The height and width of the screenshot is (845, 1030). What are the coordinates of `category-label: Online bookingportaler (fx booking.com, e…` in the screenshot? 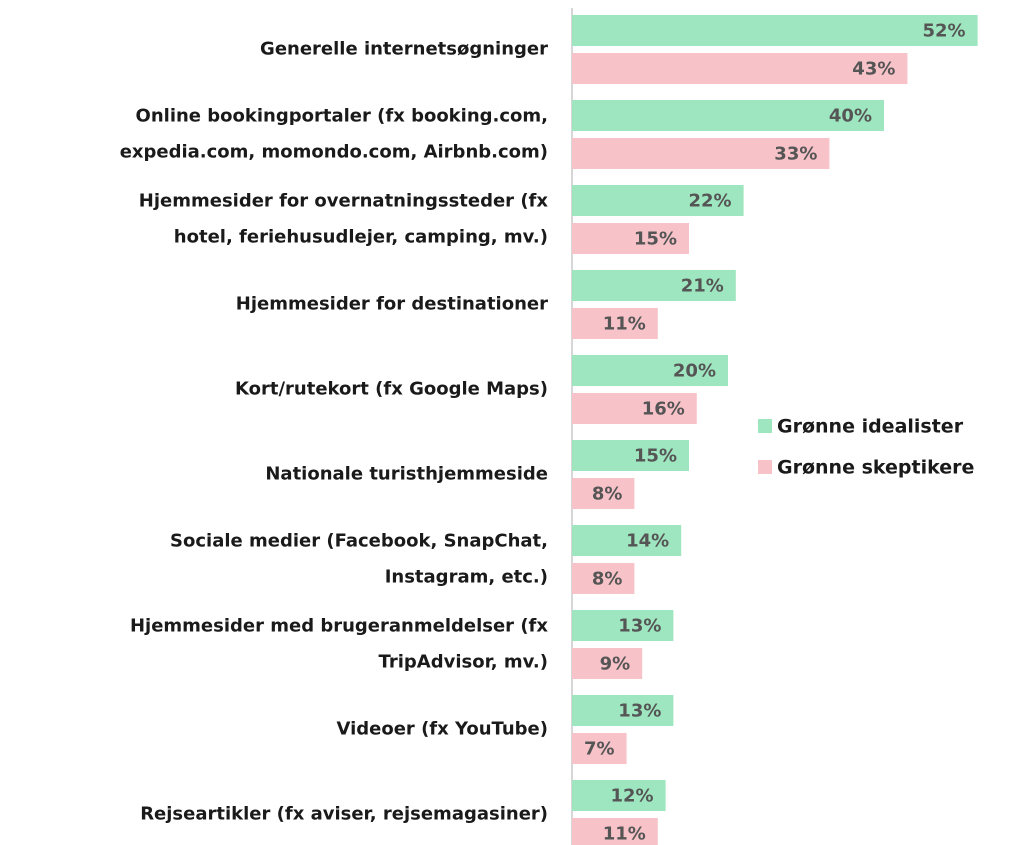 It's located at (334, 134).